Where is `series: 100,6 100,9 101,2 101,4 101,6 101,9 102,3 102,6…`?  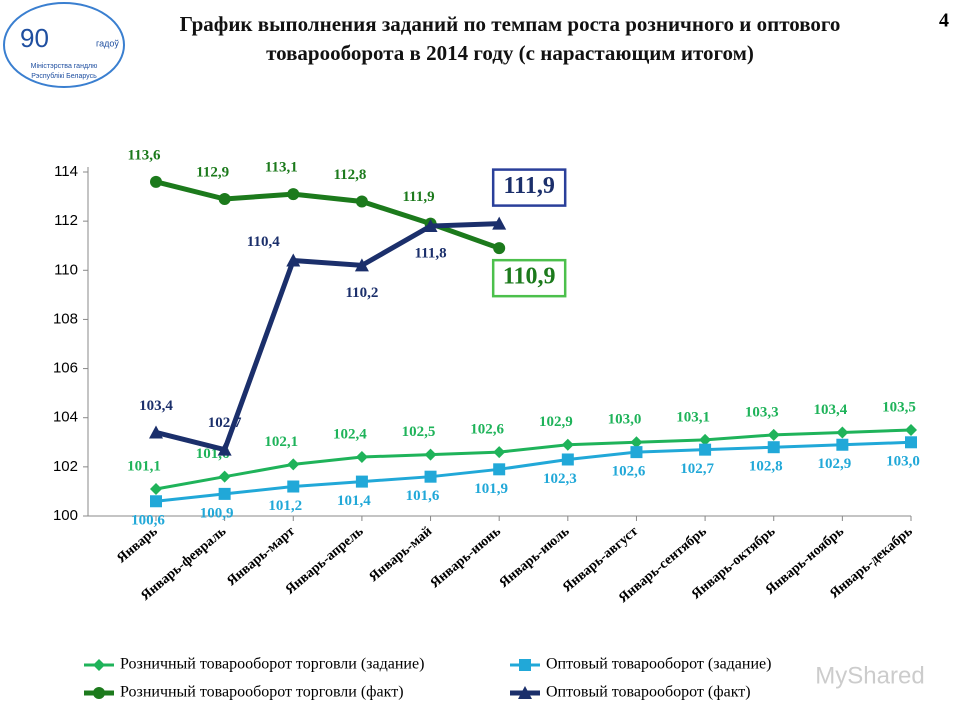 series: 100,6 100,9 101,2 101,4 101,6 101,9 102,3 102,6… is located at coordinates (525, 482).